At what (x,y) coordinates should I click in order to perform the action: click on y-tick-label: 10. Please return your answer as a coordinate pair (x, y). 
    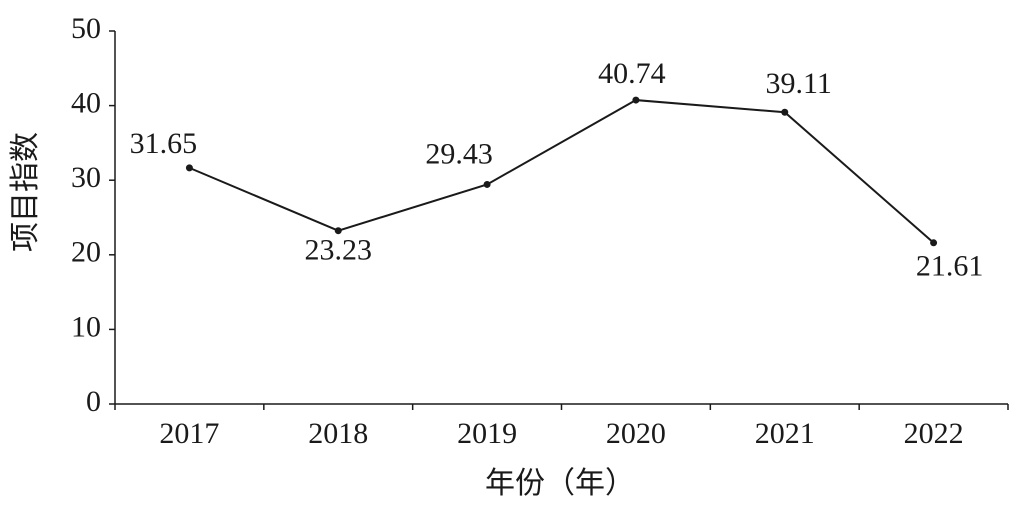
    Looking at the image, I should click on (86, 326).